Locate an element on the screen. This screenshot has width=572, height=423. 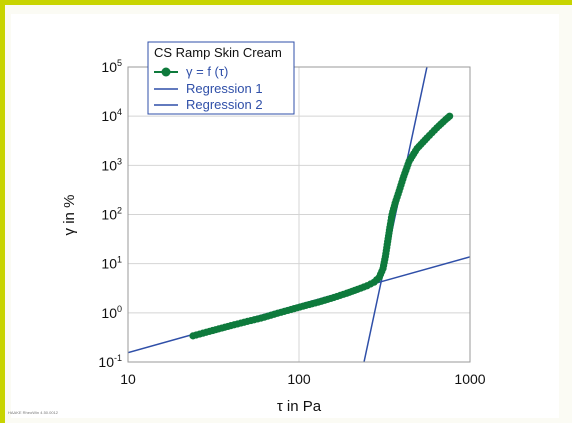
y-tick-label: 10⁴ is located at coordinates (111, 115).